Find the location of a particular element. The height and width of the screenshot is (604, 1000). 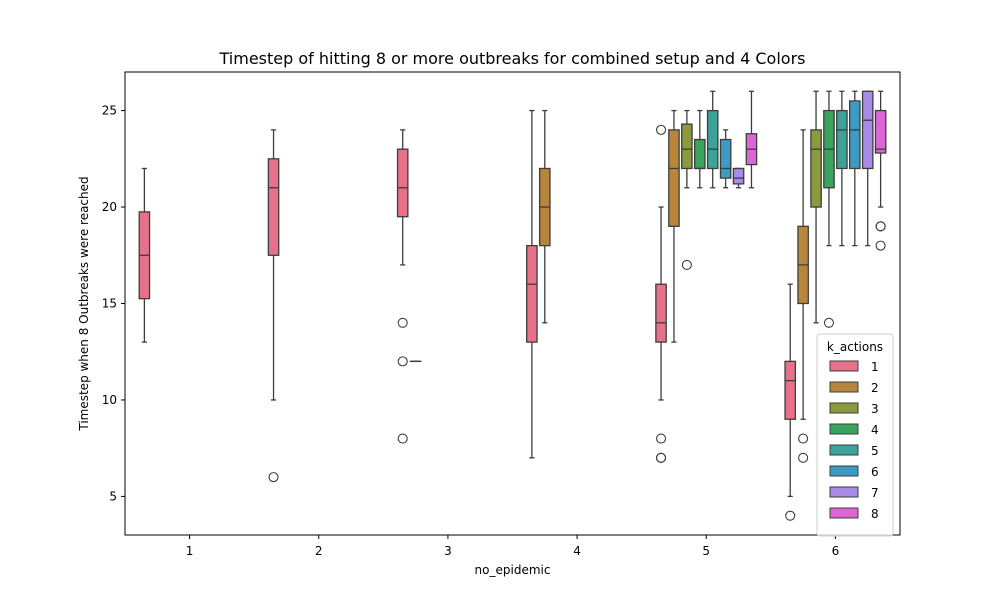

x-tick-label: 3 is located at coordinates (448, 551).